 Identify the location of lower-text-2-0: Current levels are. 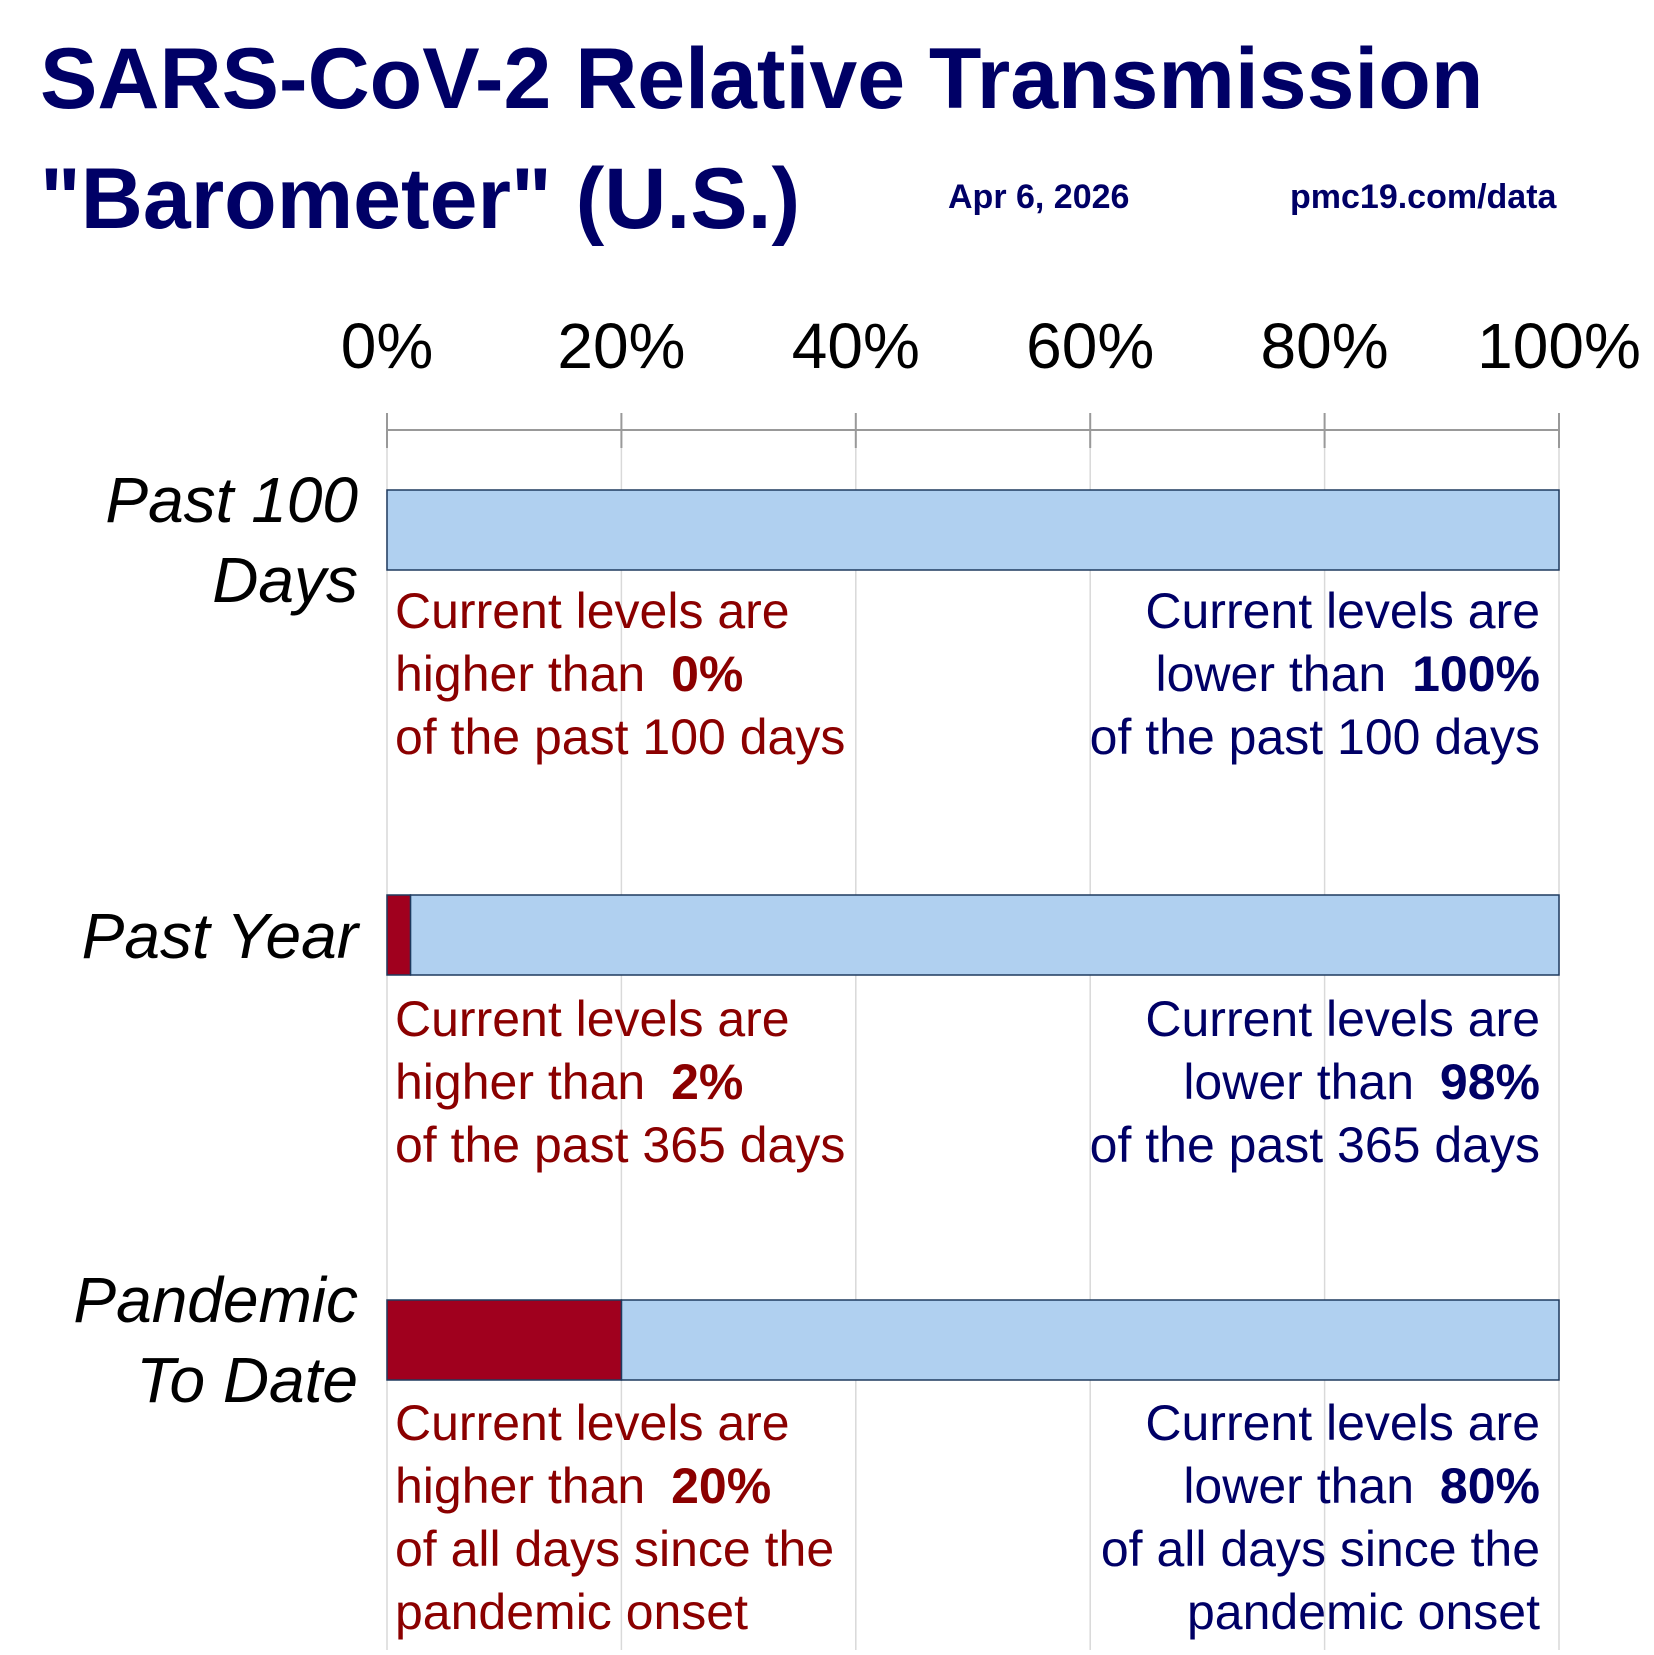
(1342, 1423).